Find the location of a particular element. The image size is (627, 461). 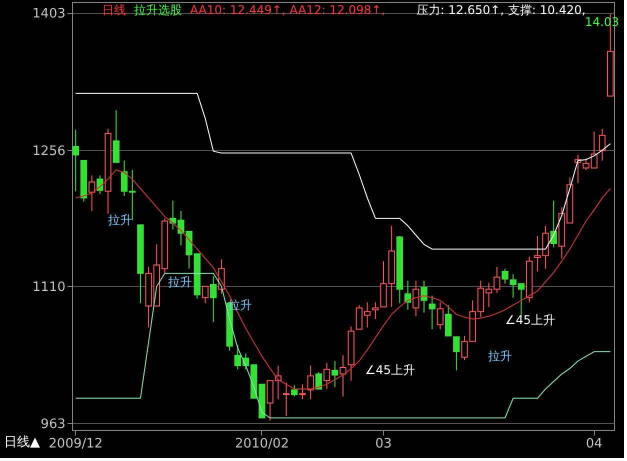

x-tick-label: 2010/02 is located at coordinates (261, 444).